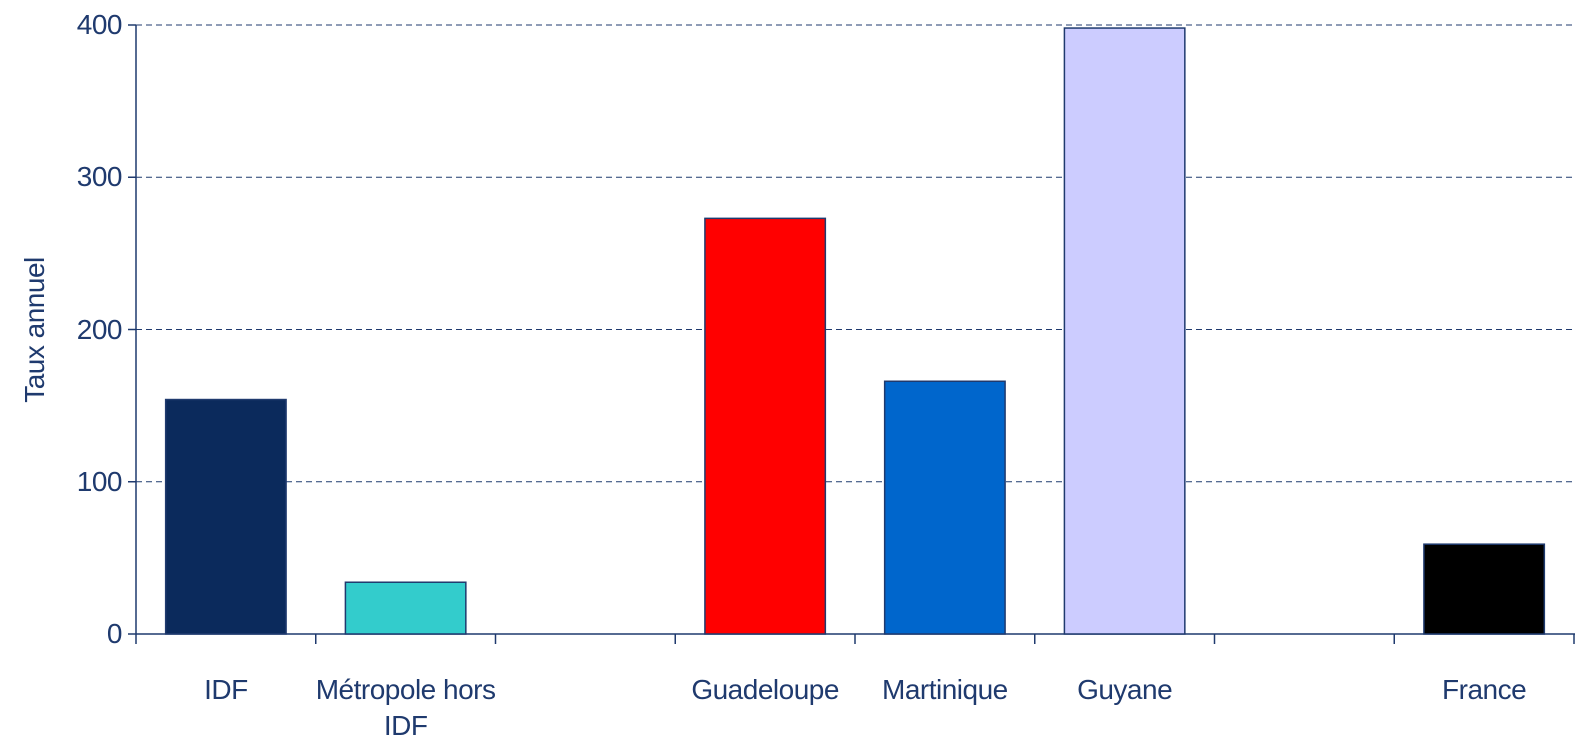 Image resolution: width=1575 pixels, height=754 pixels. What do you see at coordinates (945, 689) in the screenshot?
I see `x-tick-label: Martinique` at bounding box center [945, 689].